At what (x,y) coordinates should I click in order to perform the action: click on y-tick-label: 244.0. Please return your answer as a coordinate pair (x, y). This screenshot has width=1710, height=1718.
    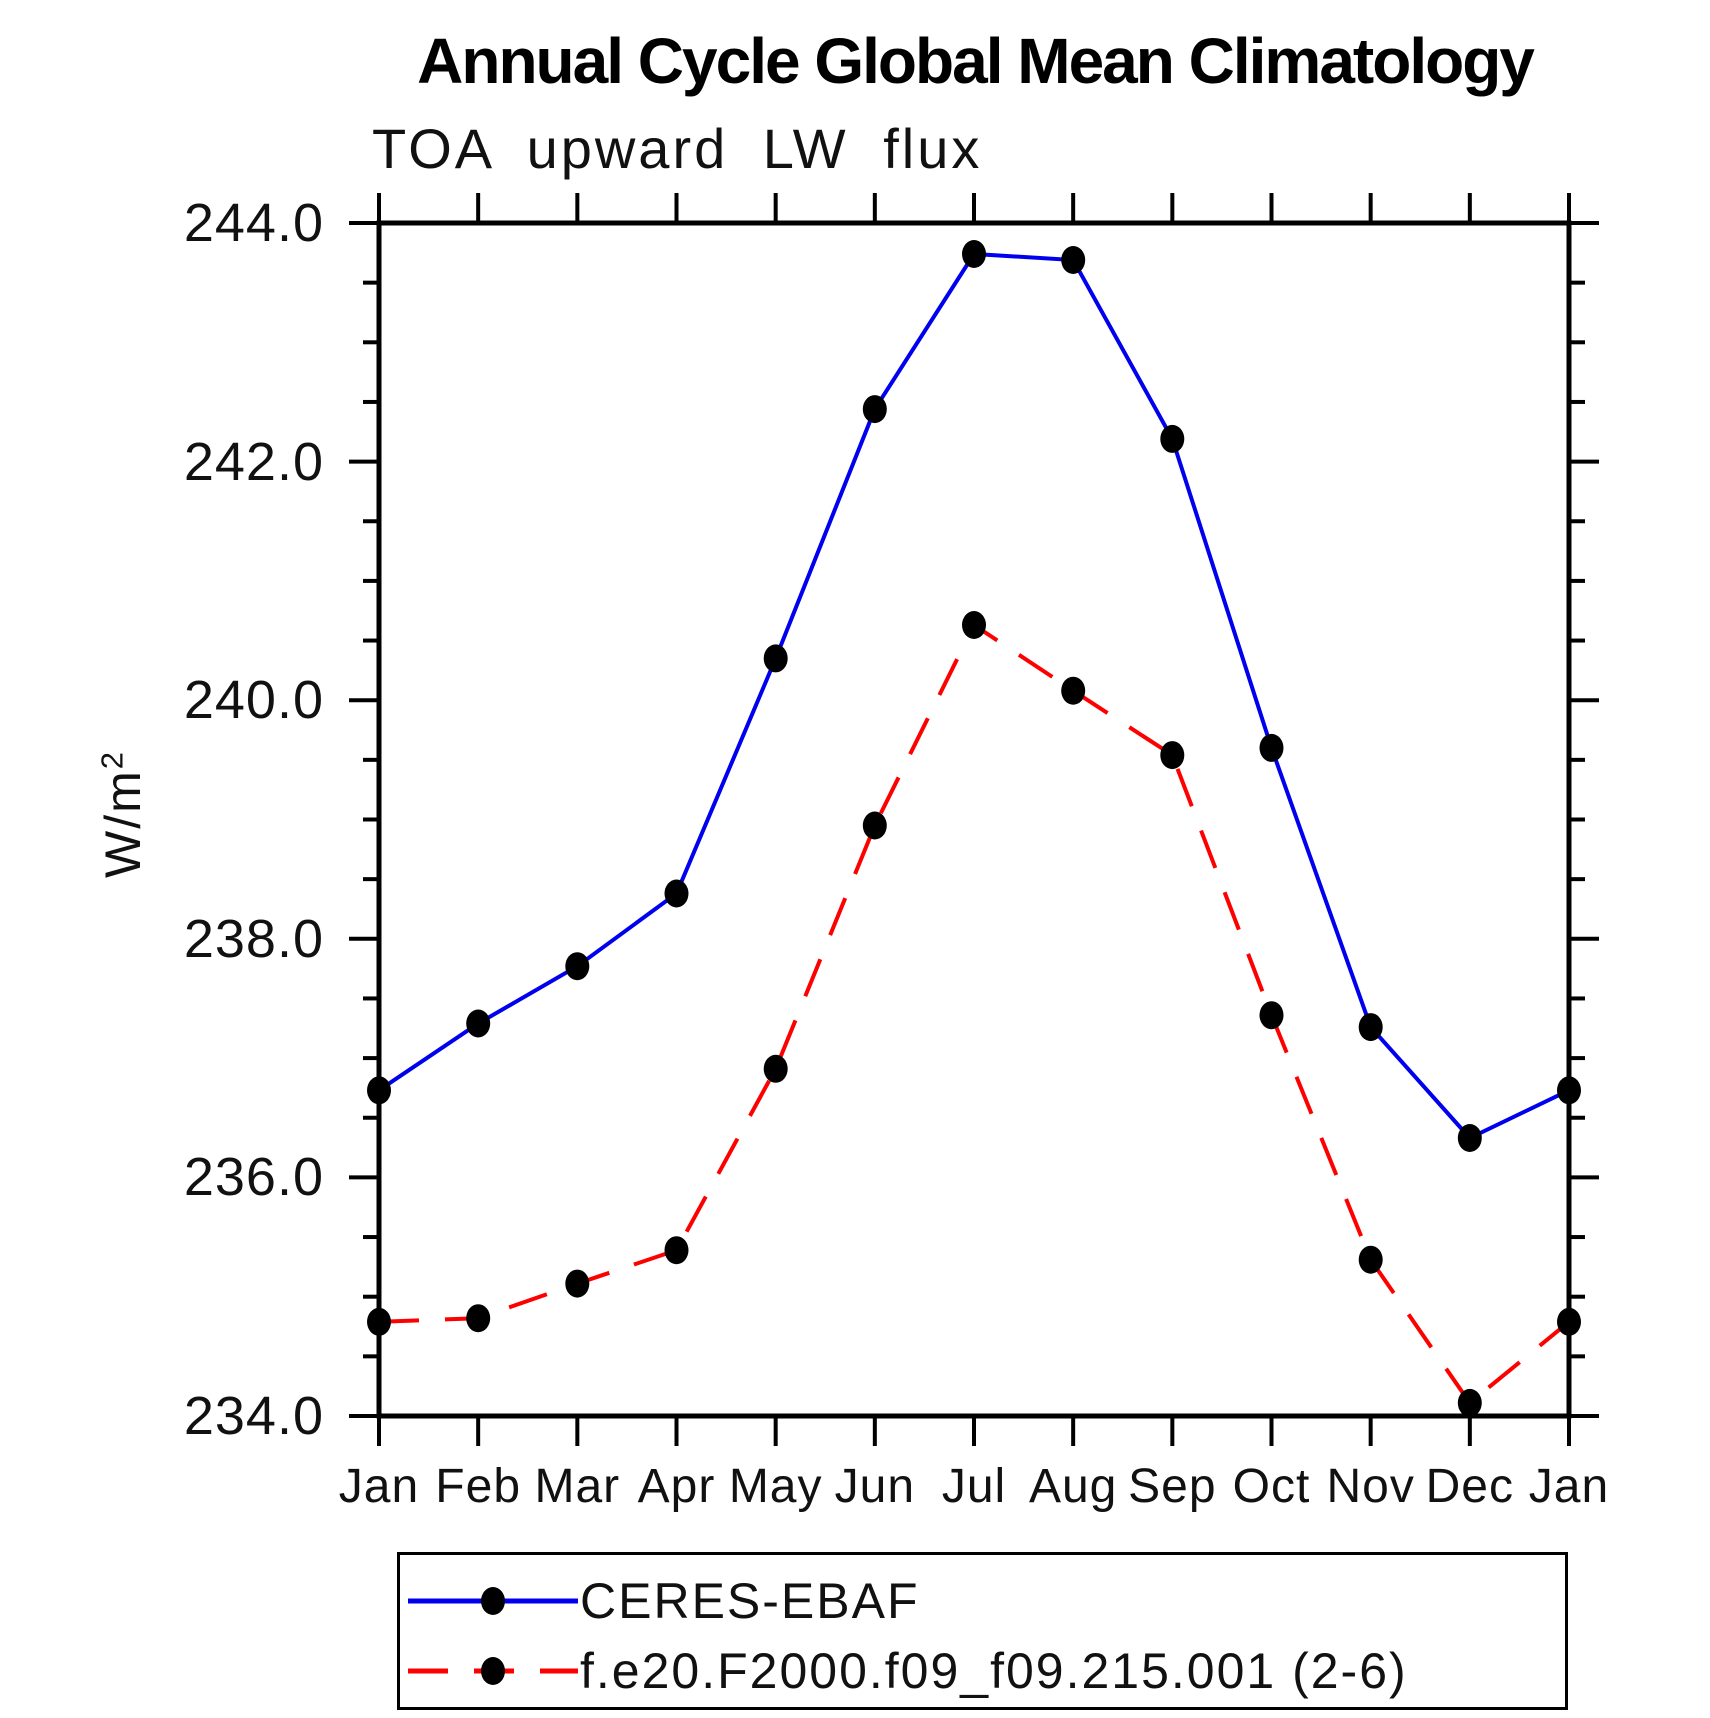
    Looking at the image, I should click on (253, 223).